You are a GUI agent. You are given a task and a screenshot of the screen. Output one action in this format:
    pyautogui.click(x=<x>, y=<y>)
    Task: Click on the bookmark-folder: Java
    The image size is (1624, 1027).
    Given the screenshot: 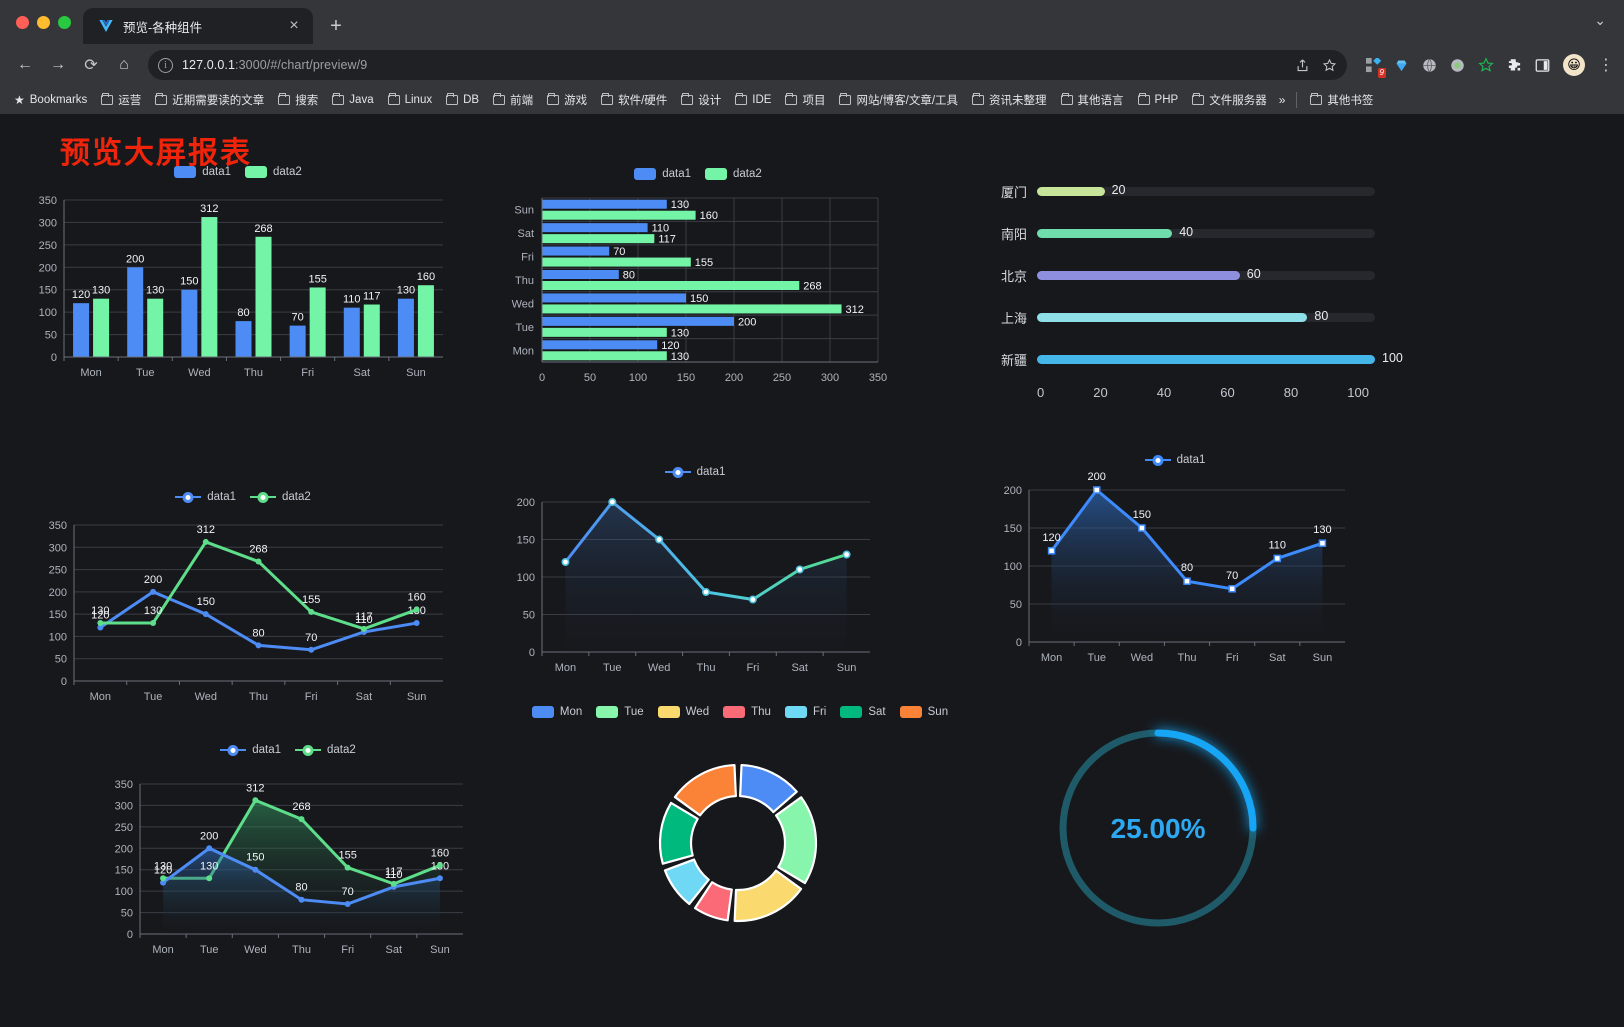 What is the action you would take?
    pyautogui.click(x=352, y=100)
    